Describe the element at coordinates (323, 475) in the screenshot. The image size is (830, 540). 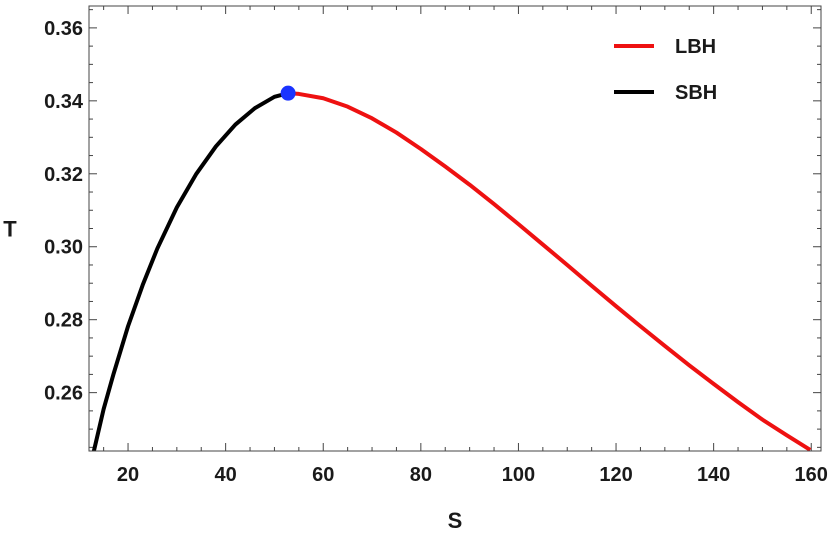
I see `x-tick-label: 60` at that location.